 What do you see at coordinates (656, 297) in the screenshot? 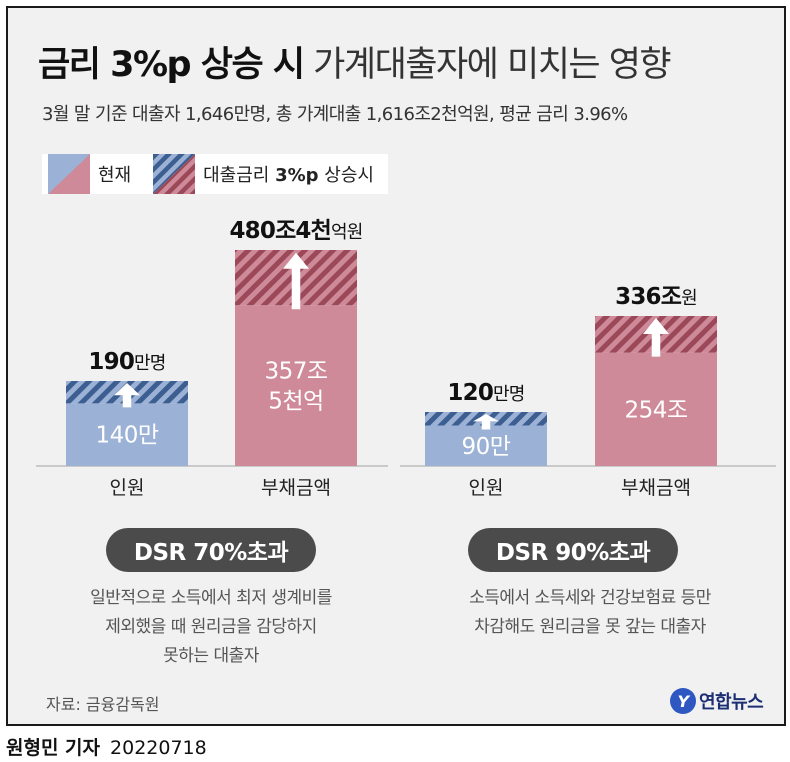
I see `bar-top-label: 336조원` at bounding box center [656, 297].